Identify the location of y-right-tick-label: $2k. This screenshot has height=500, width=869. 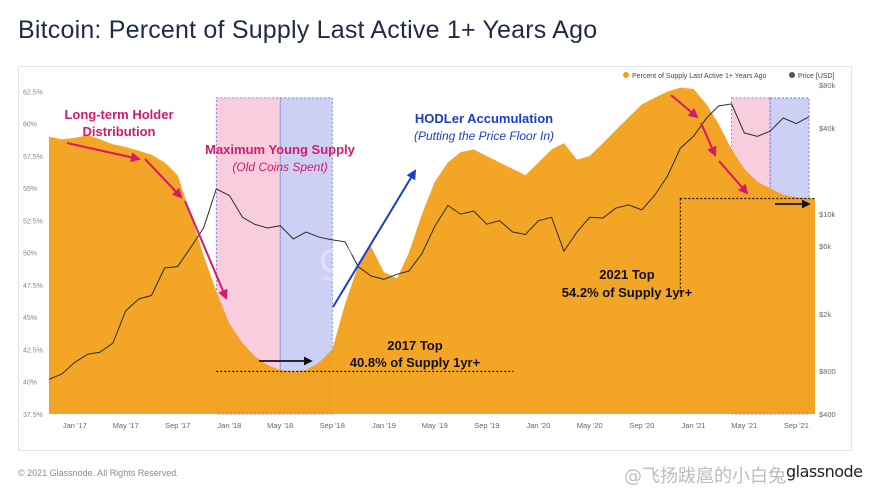
(825, 314).